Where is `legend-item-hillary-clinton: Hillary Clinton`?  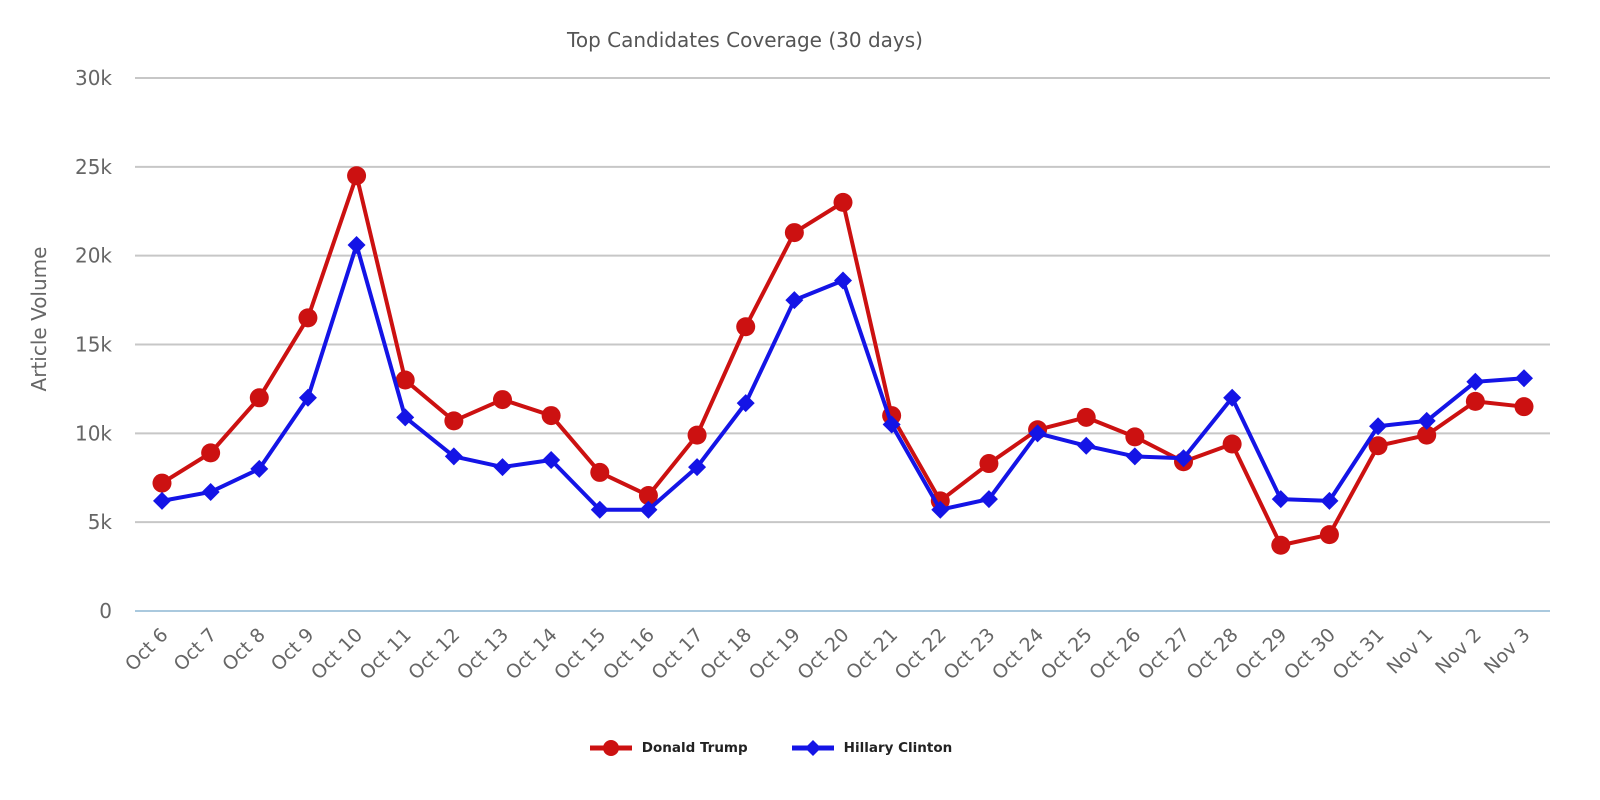 legend-item-hillary-clinton: Hillary Clinton is located at coordinates (871, 748).